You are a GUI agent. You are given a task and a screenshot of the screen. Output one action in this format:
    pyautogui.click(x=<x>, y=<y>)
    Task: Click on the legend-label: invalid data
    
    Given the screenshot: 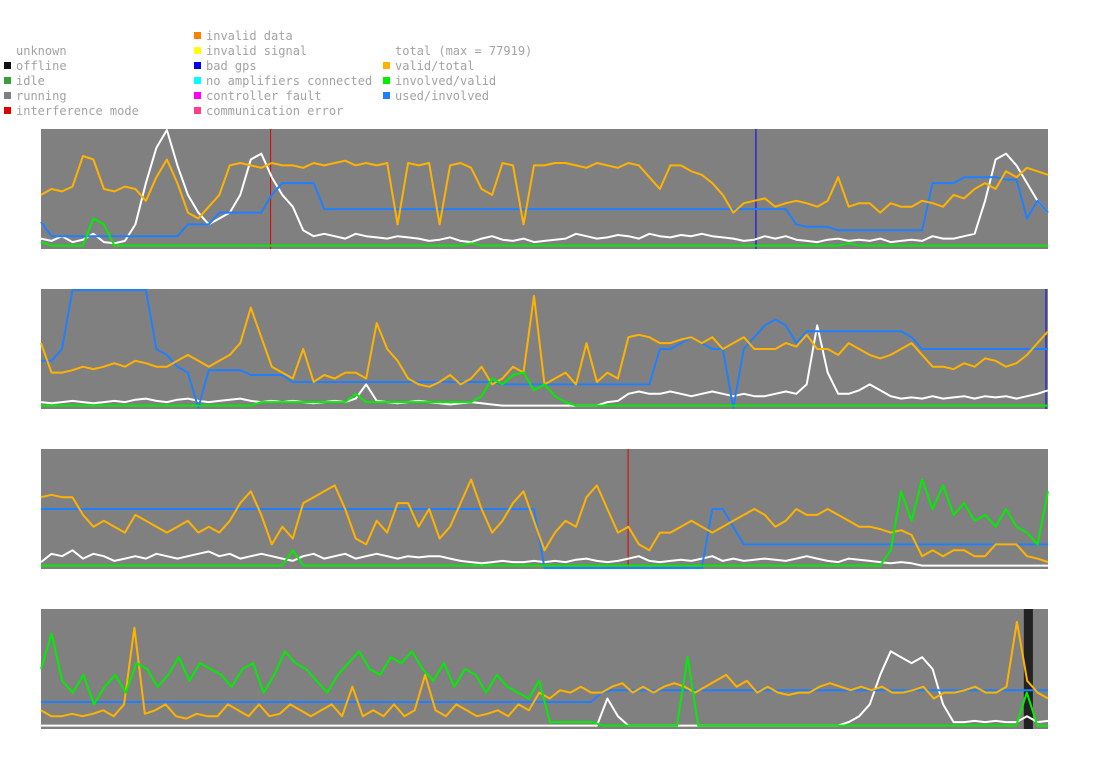 What is the action you would take?
    pyautogui.click(x=249, y=36)
    